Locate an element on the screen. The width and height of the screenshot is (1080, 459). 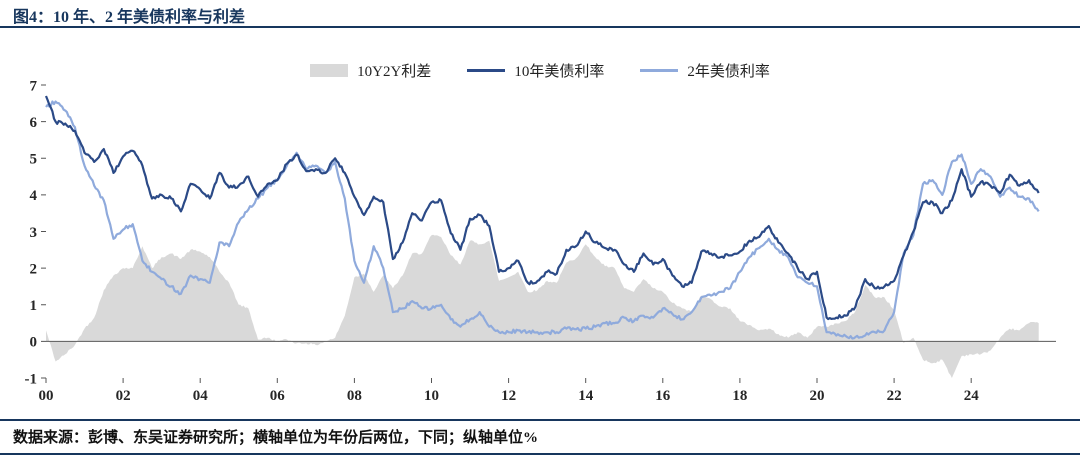
svg-text: -1 is located at coordinates (31, 379).